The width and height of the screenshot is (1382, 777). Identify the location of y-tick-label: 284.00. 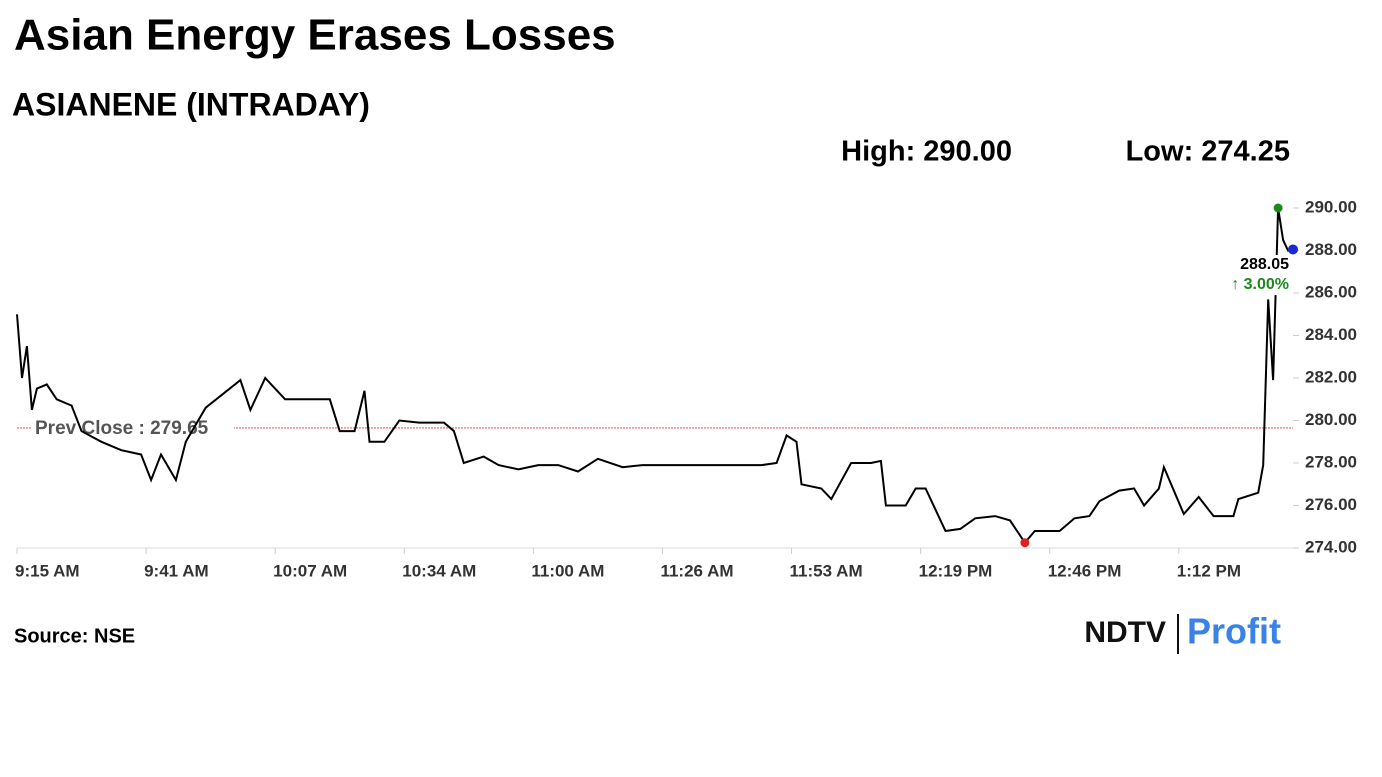
(1331, 334).